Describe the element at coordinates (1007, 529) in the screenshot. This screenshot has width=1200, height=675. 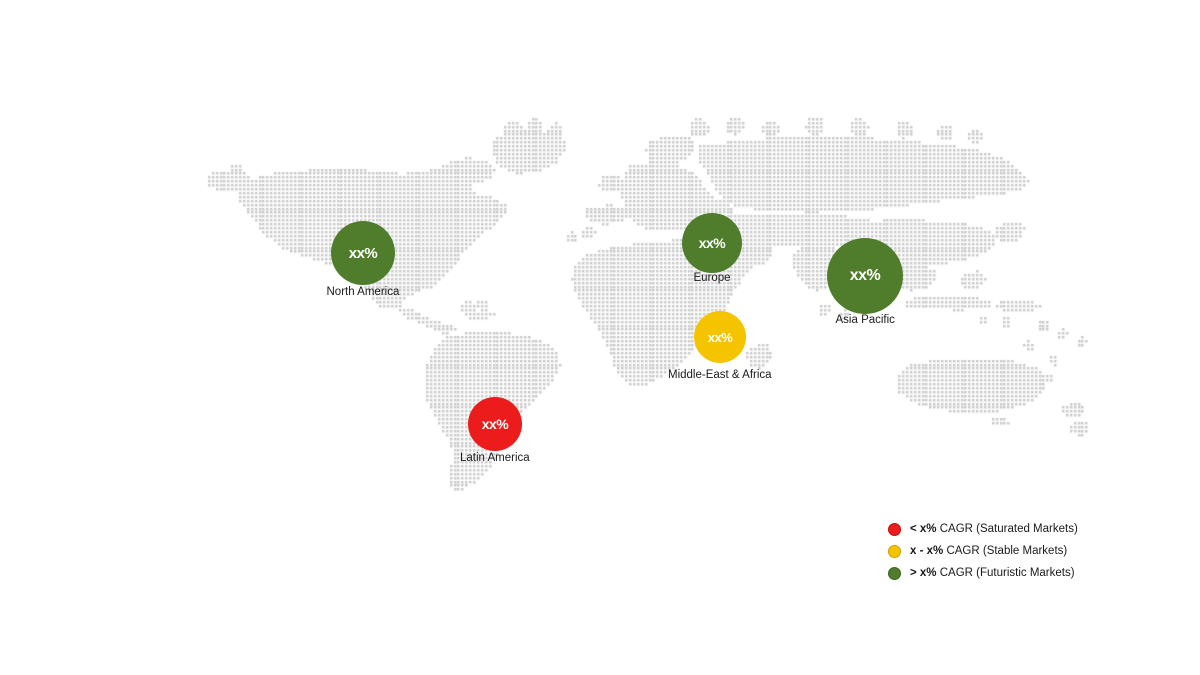
I see `legend-desc-saturated: CAGR (Saturated Markets)` at that location.